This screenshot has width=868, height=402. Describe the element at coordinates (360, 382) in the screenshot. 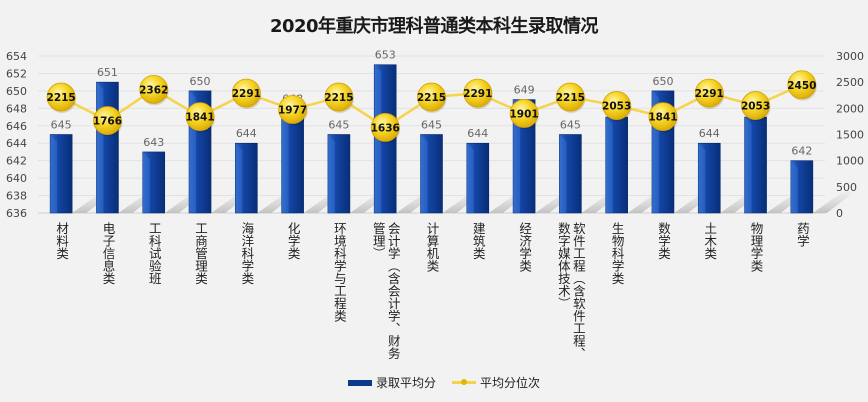

I see `legend-bar-swatch` at that location.